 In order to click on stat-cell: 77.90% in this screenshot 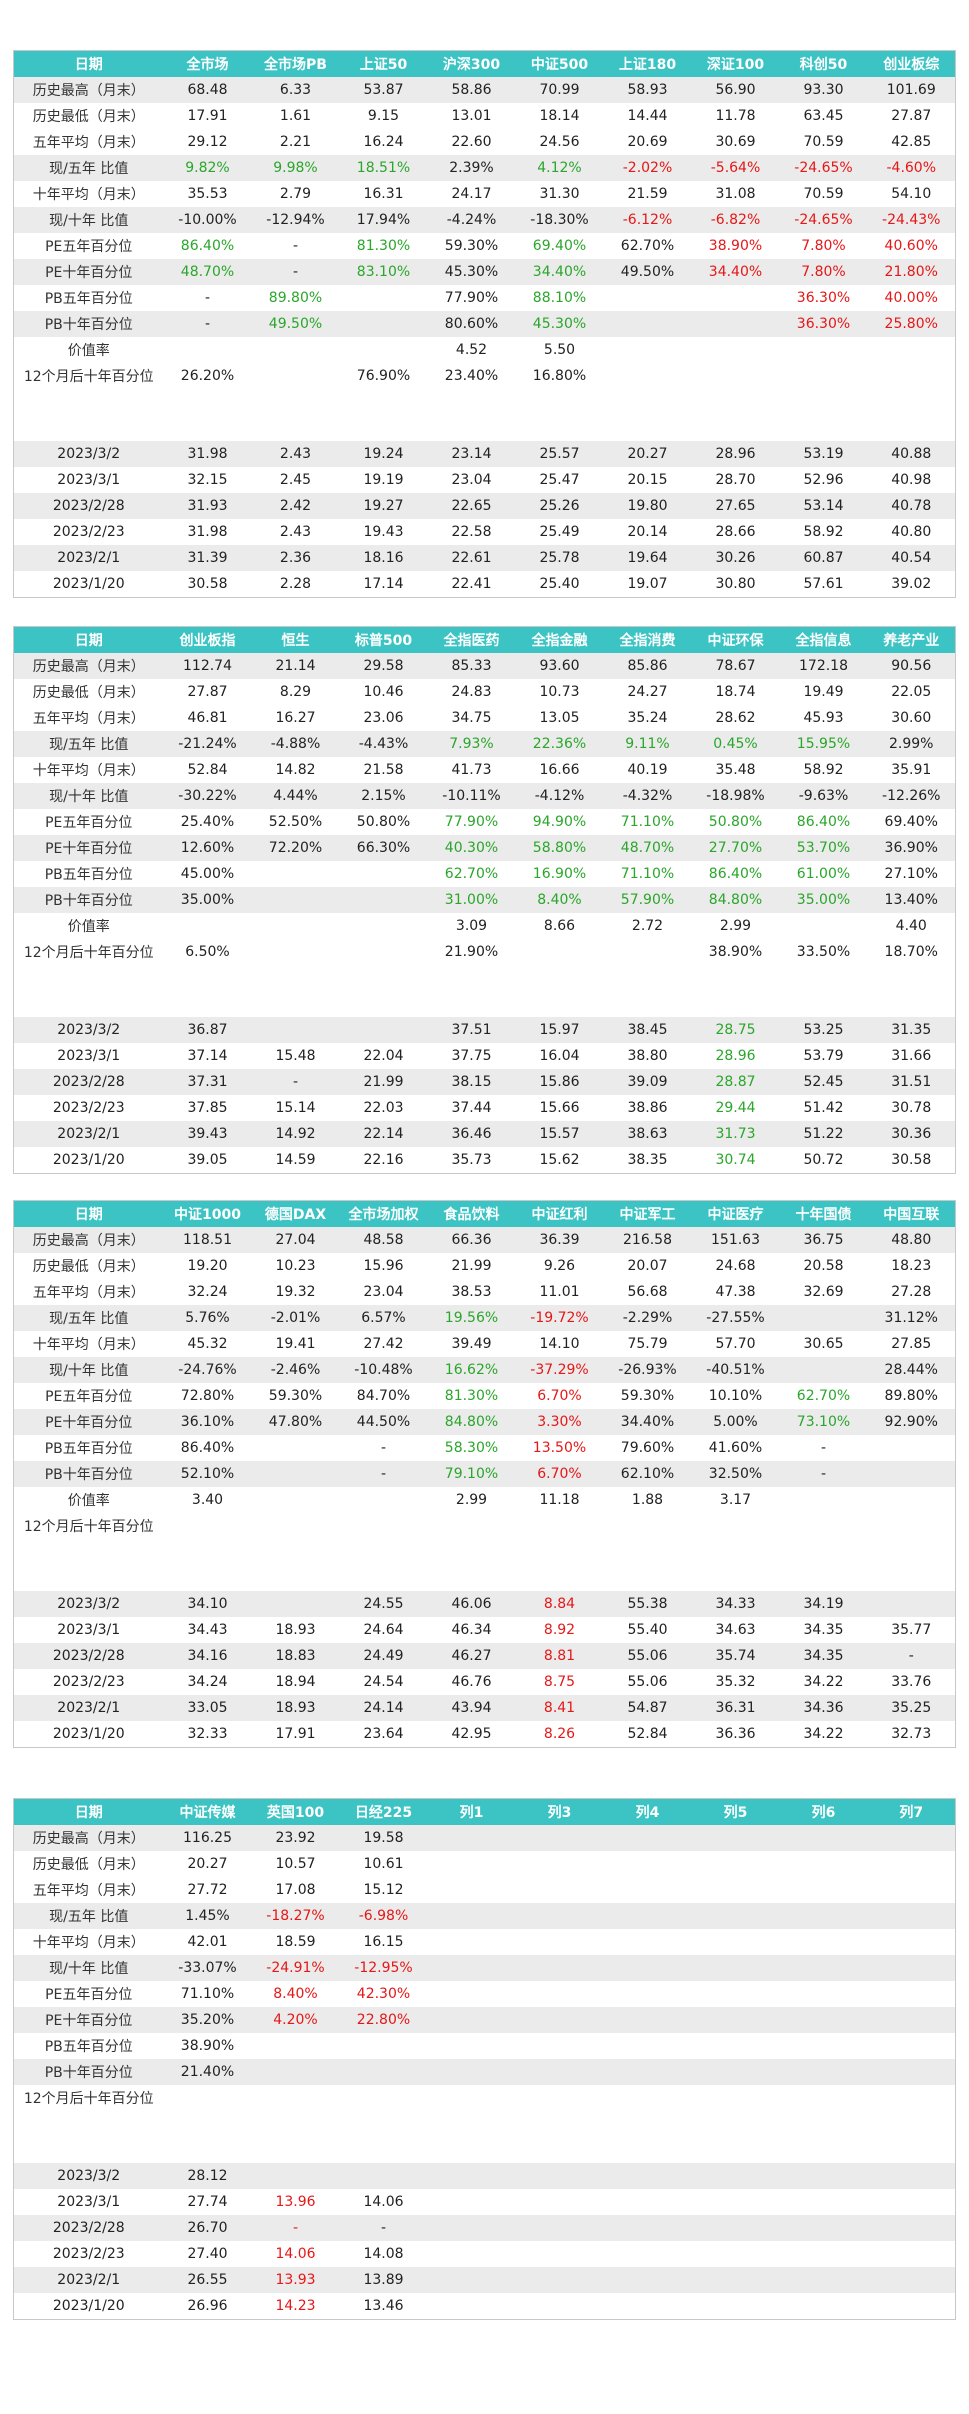, I will do `click(471, 822)`.